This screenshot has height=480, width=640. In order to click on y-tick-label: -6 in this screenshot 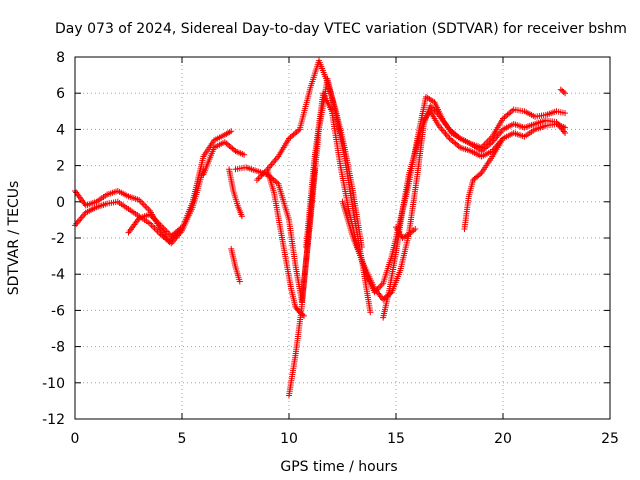, I will do `click(58, 311)`.